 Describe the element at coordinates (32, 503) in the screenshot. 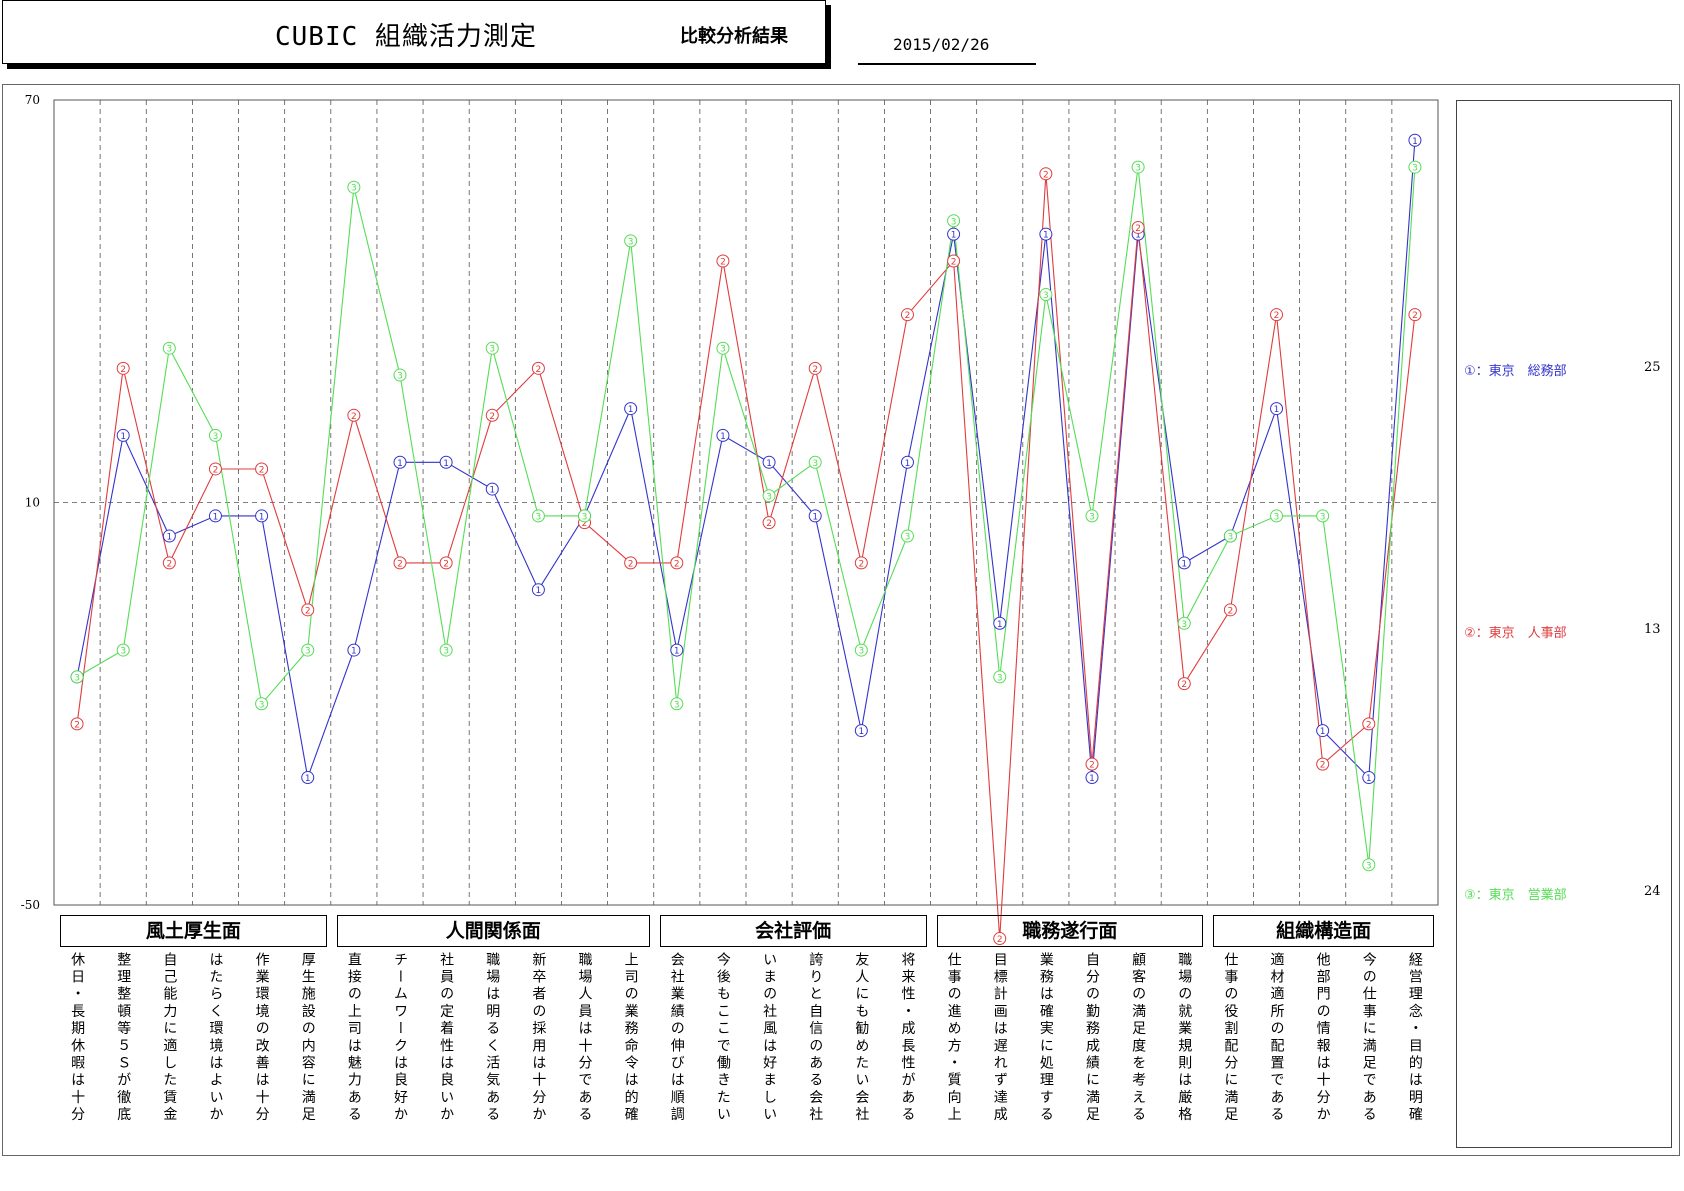

I see `y-tick-label: 10` at that location.